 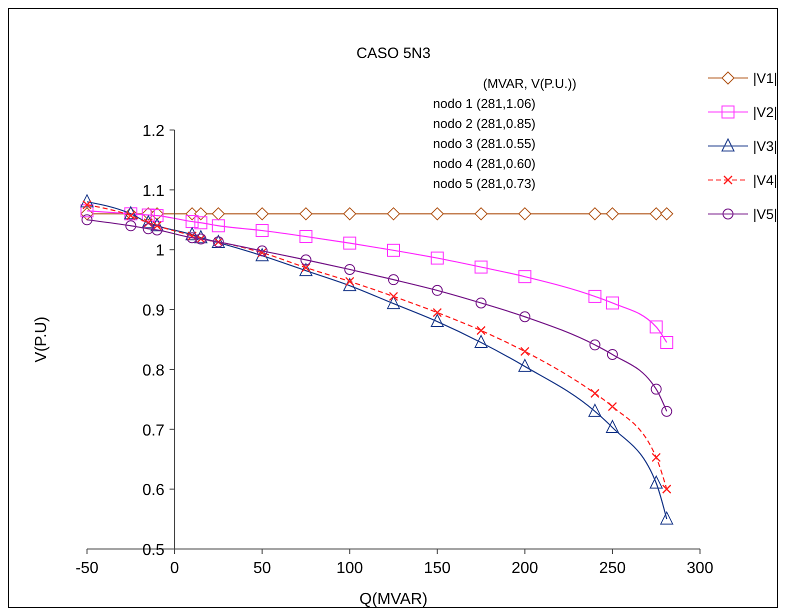 What do you see at coordinates (175, 568) in the screenshot?
I see `x-tick-label: 0` at bounding box center [175, 568].